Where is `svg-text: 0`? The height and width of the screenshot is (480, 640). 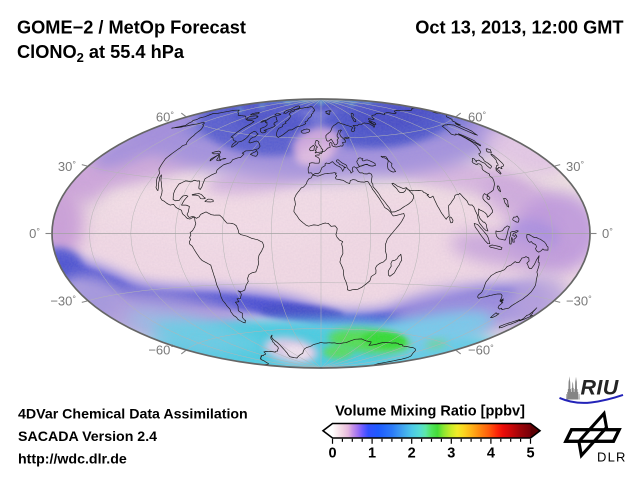
svg-text: 0 is located at coordinates (332, 454).